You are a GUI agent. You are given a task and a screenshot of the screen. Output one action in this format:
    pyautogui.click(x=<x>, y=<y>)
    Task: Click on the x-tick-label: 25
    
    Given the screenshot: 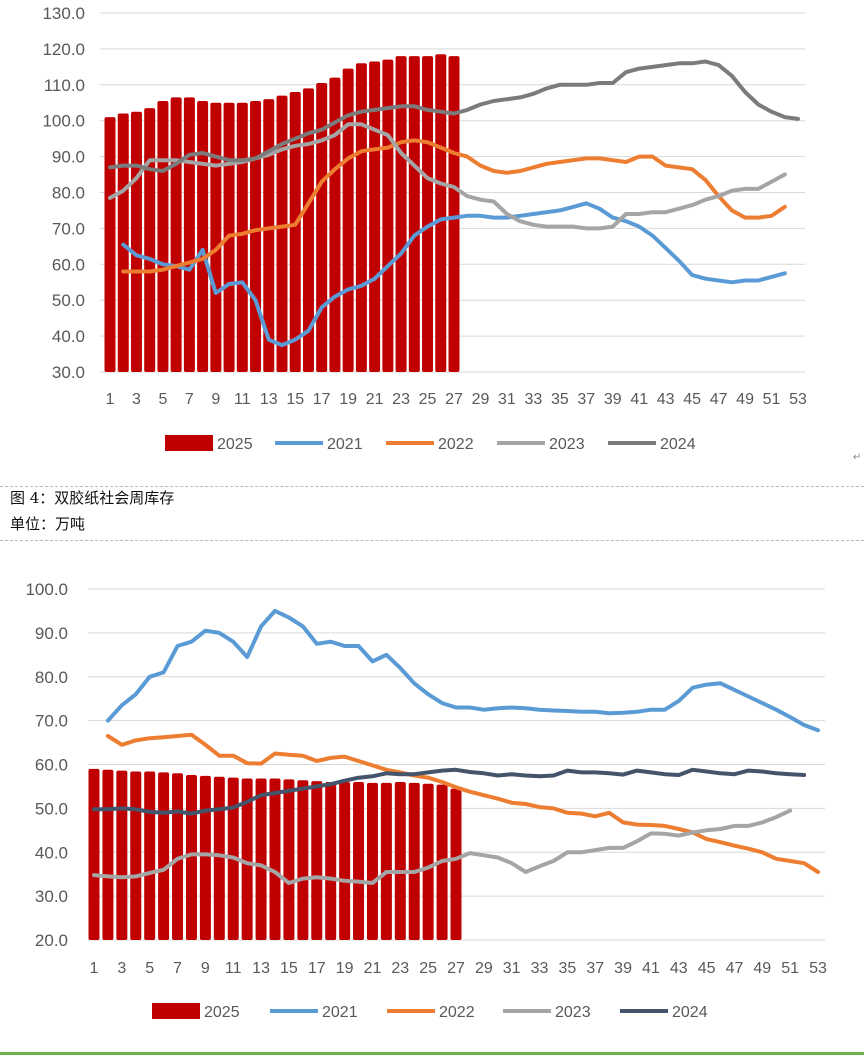 What is the action you would take?
    pyautogui.click(x=428, y=968)
    